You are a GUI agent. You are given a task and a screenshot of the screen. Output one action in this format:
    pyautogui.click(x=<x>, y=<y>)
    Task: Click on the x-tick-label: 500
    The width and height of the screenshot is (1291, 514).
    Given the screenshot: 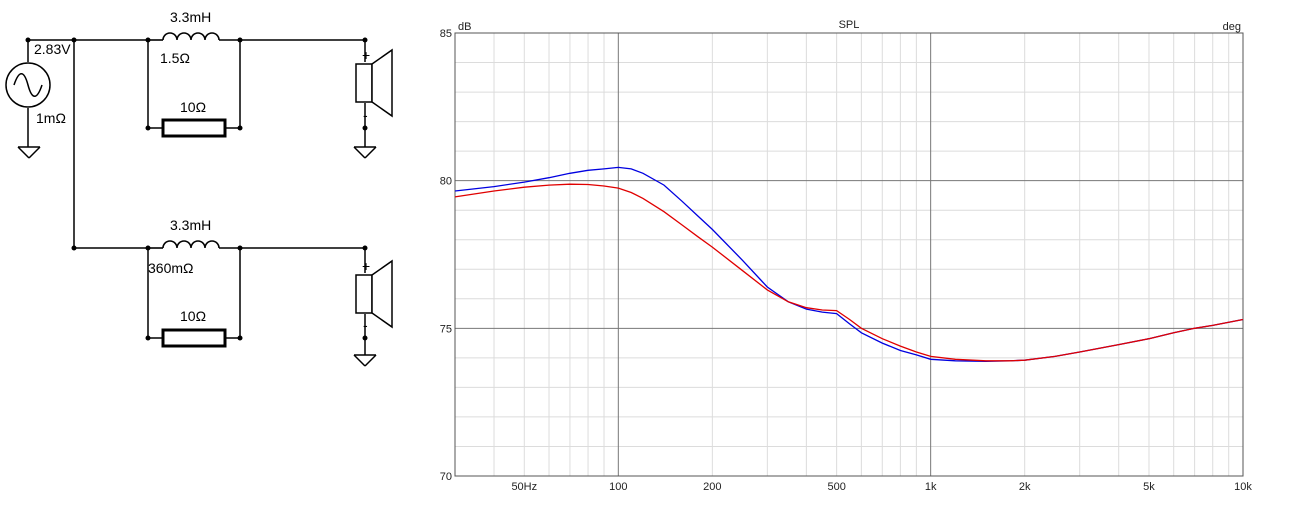 What is the action you would take?
    pyautogui.click(x=836, y=487)
    